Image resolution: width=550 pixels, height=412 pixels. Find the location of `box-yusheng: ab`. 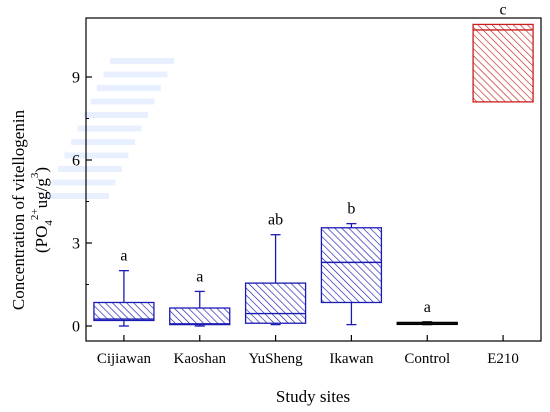

box-yusheng: ab is located at coordinates (275, 269).